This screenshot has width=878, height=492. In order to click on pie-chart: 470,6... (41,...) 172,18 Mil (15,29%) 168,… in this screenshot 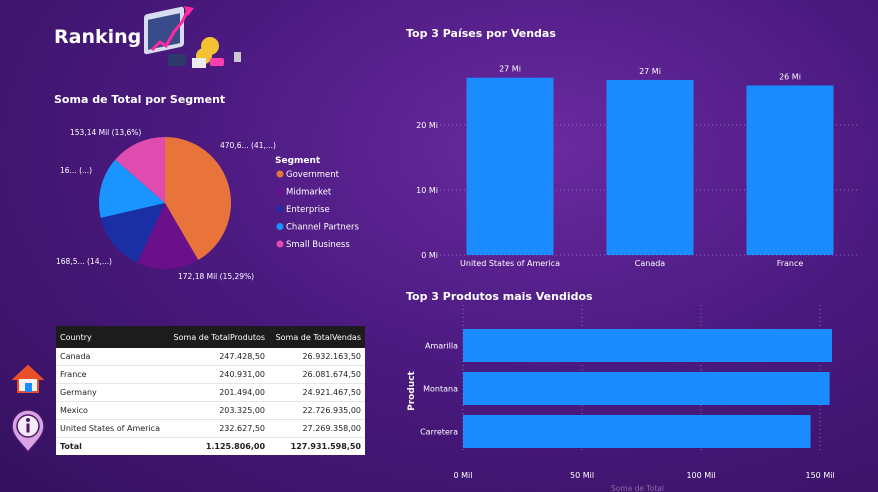, I will do `click(207, 204)`.